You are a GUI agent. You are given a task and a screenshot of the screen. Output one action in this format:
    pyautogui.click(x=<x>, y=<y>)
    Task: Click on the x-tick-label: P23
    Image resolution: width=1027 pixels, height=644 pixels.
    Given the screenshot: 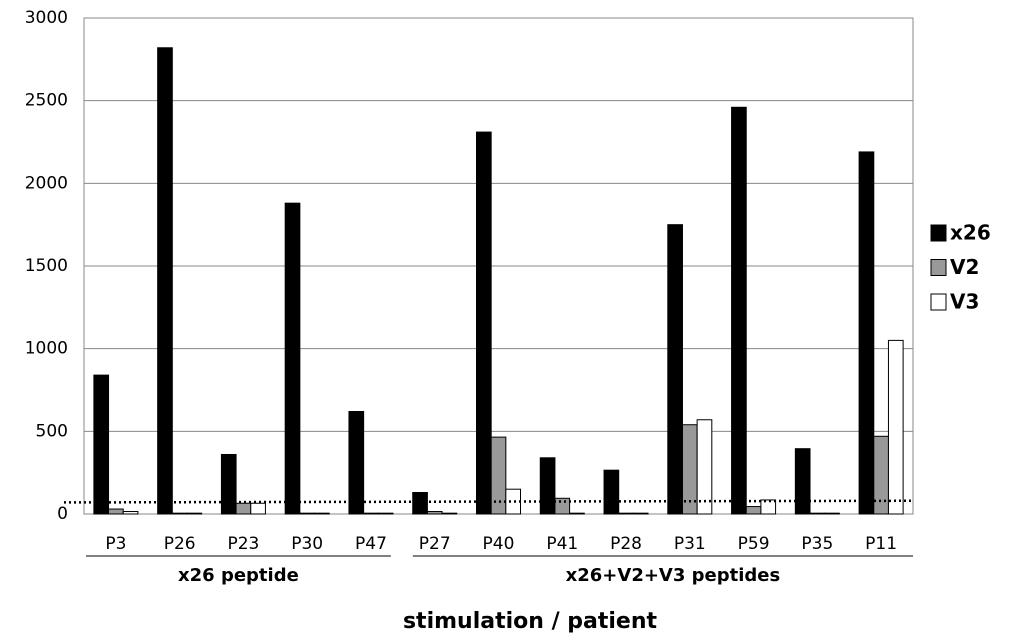 What is the action you would take?
    pyautogui.click(x=243, y=544)
    